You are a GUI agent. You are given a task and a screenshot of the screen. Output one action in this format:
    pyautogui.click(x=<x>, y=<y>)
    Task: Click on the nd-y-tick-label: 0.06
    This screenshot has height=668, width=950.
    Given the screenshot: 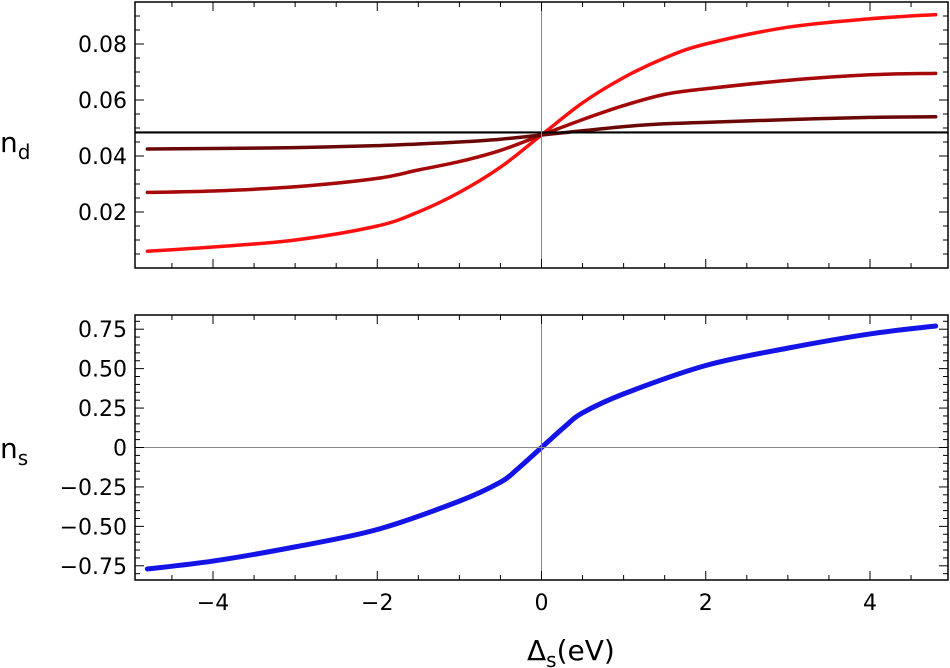 What is the action you would take?
    pyautogui.click(x=102, y=101)
    